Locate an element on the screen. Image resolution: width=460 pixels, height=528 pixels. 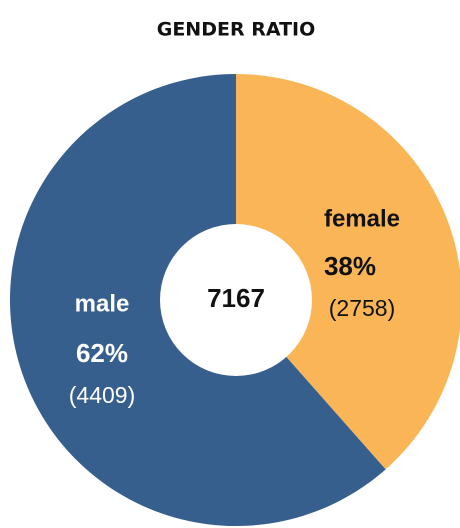
total-label: 7167 is located at coordinates (236, 298).